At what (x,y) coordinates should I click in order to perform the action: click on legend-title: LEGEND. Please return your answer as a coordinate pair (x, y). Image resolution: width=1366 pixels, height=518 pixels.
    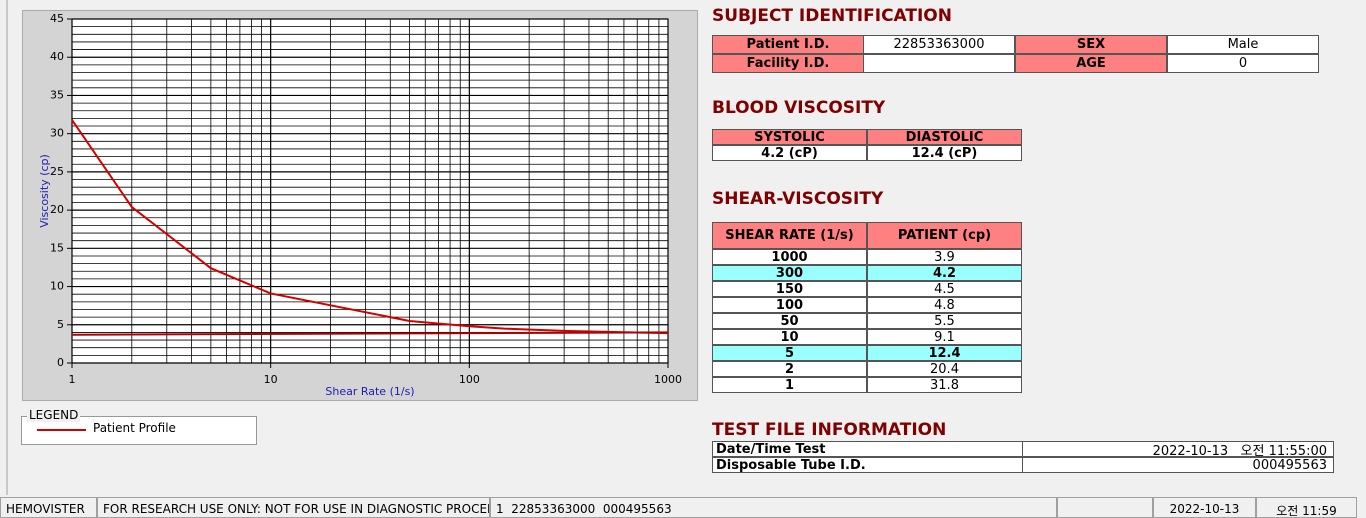
    Looking at the image, I should click on (54, 415).